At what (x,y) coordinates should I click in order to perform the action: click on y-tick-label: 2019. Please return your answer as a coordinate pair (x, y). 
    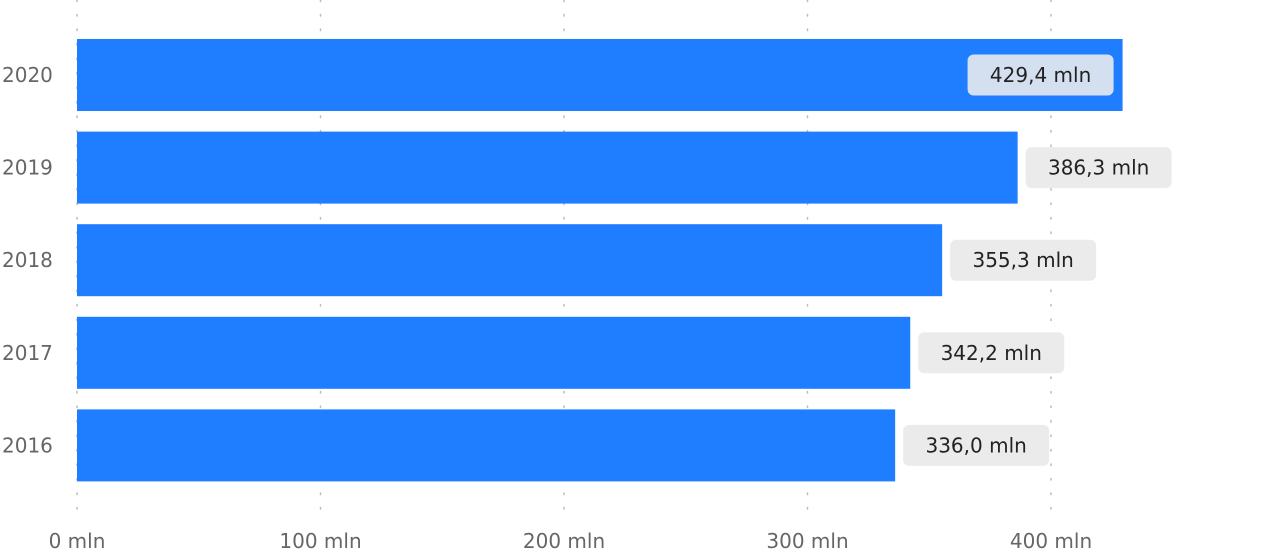
    Looking at the image, I should click on (27, 168).